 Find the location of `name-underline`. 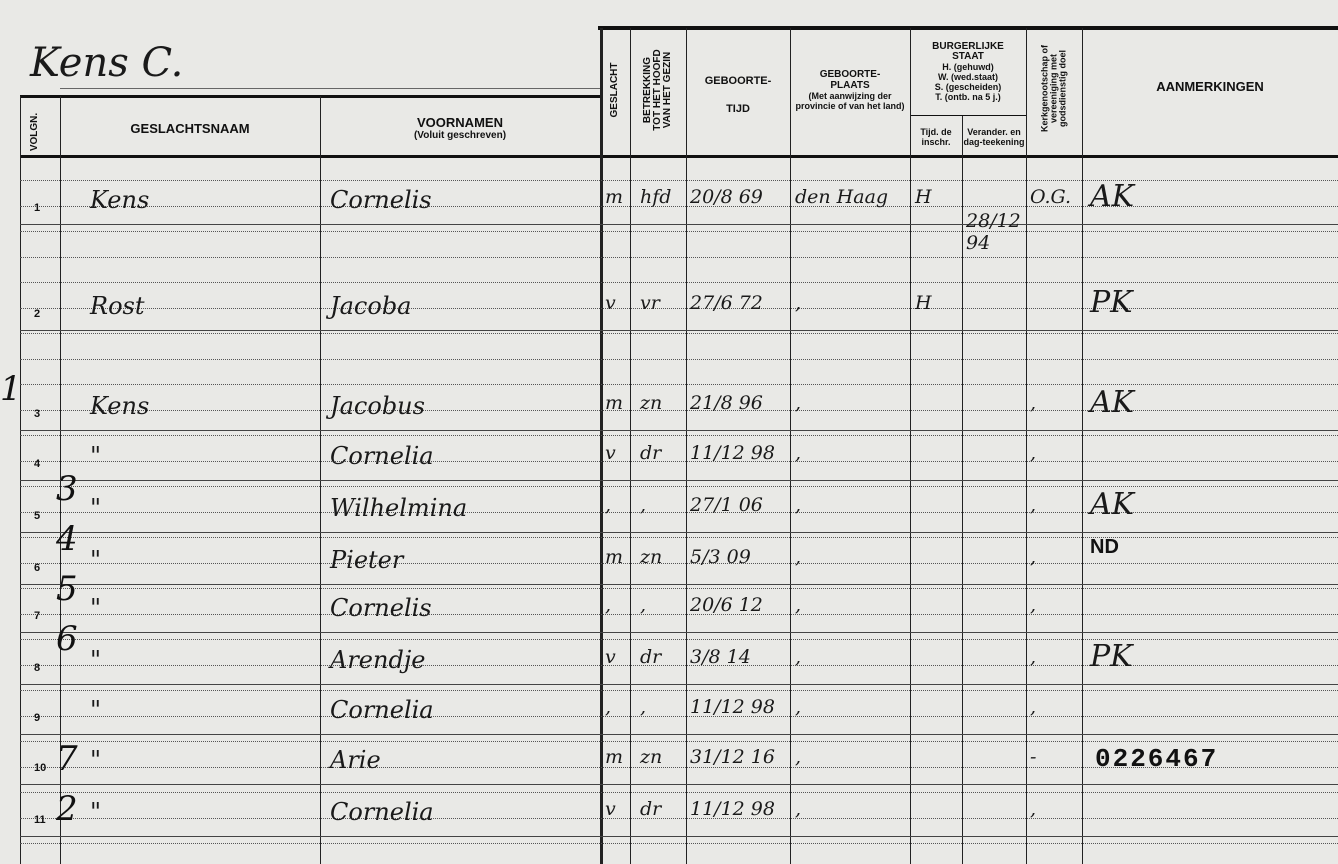

name-underline is located at coordinates (330, 88).